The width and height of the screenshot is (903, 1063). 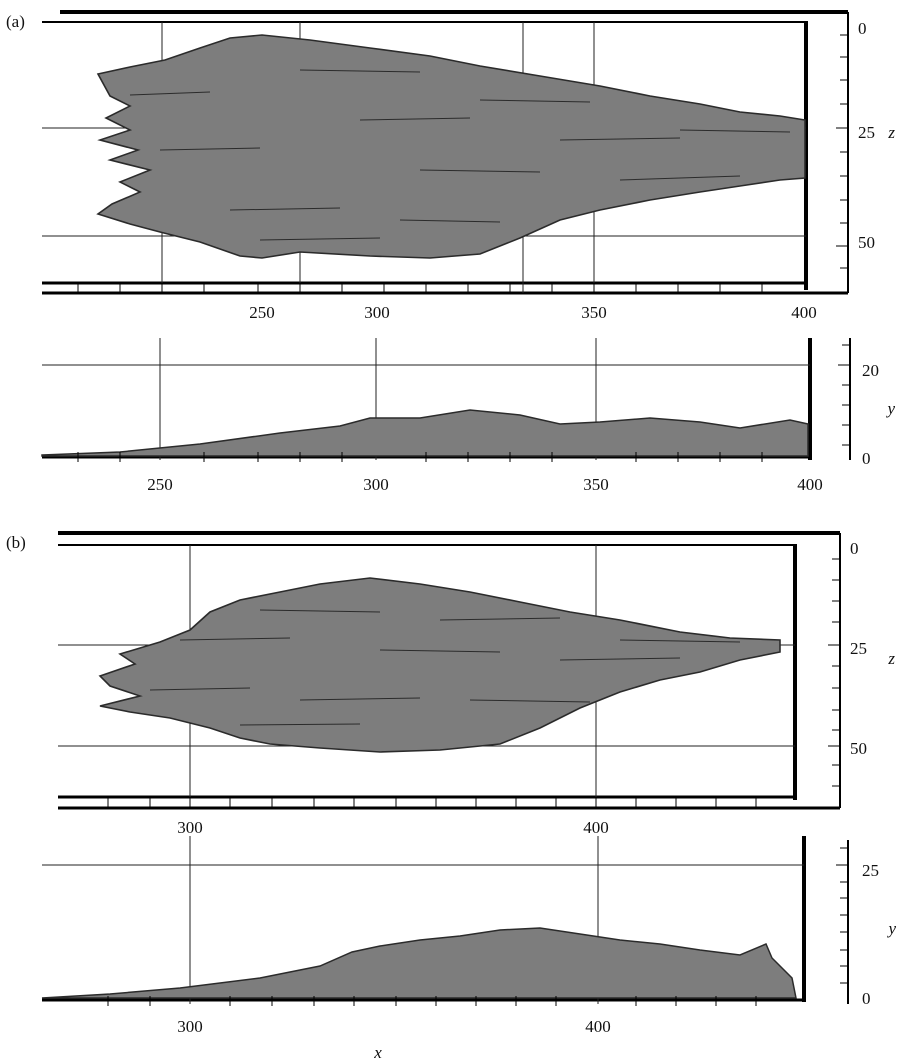 What do you see at coordinates (445, 667) in the screenshot?
I see `spot-texture-b-top` at bounding box center [445, 667].